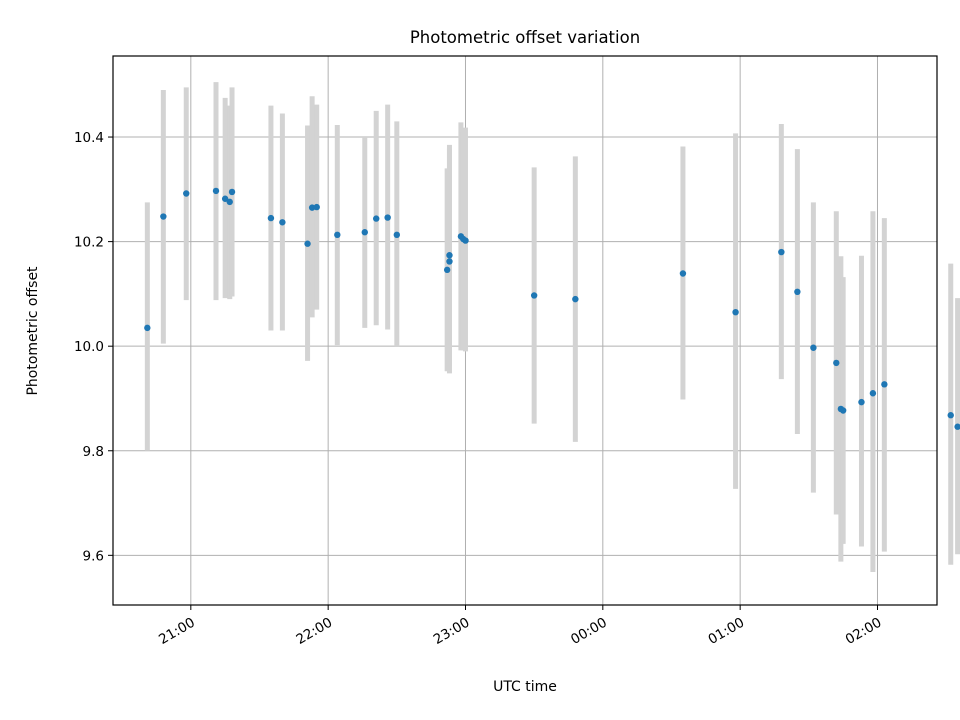 This screenshot has height=720, width=960. Describe the element at coordinates (726, 631) in the screenshot. I see `x-tick-label: 01:00` at that location.